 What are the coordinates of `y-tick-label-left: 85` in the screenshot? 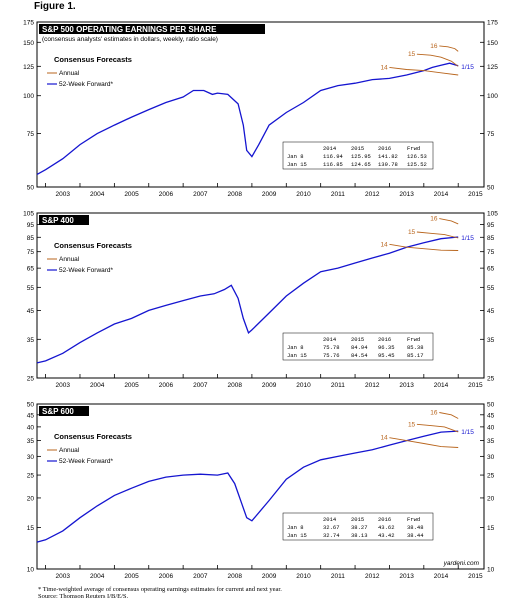 It's located at (31, 238).